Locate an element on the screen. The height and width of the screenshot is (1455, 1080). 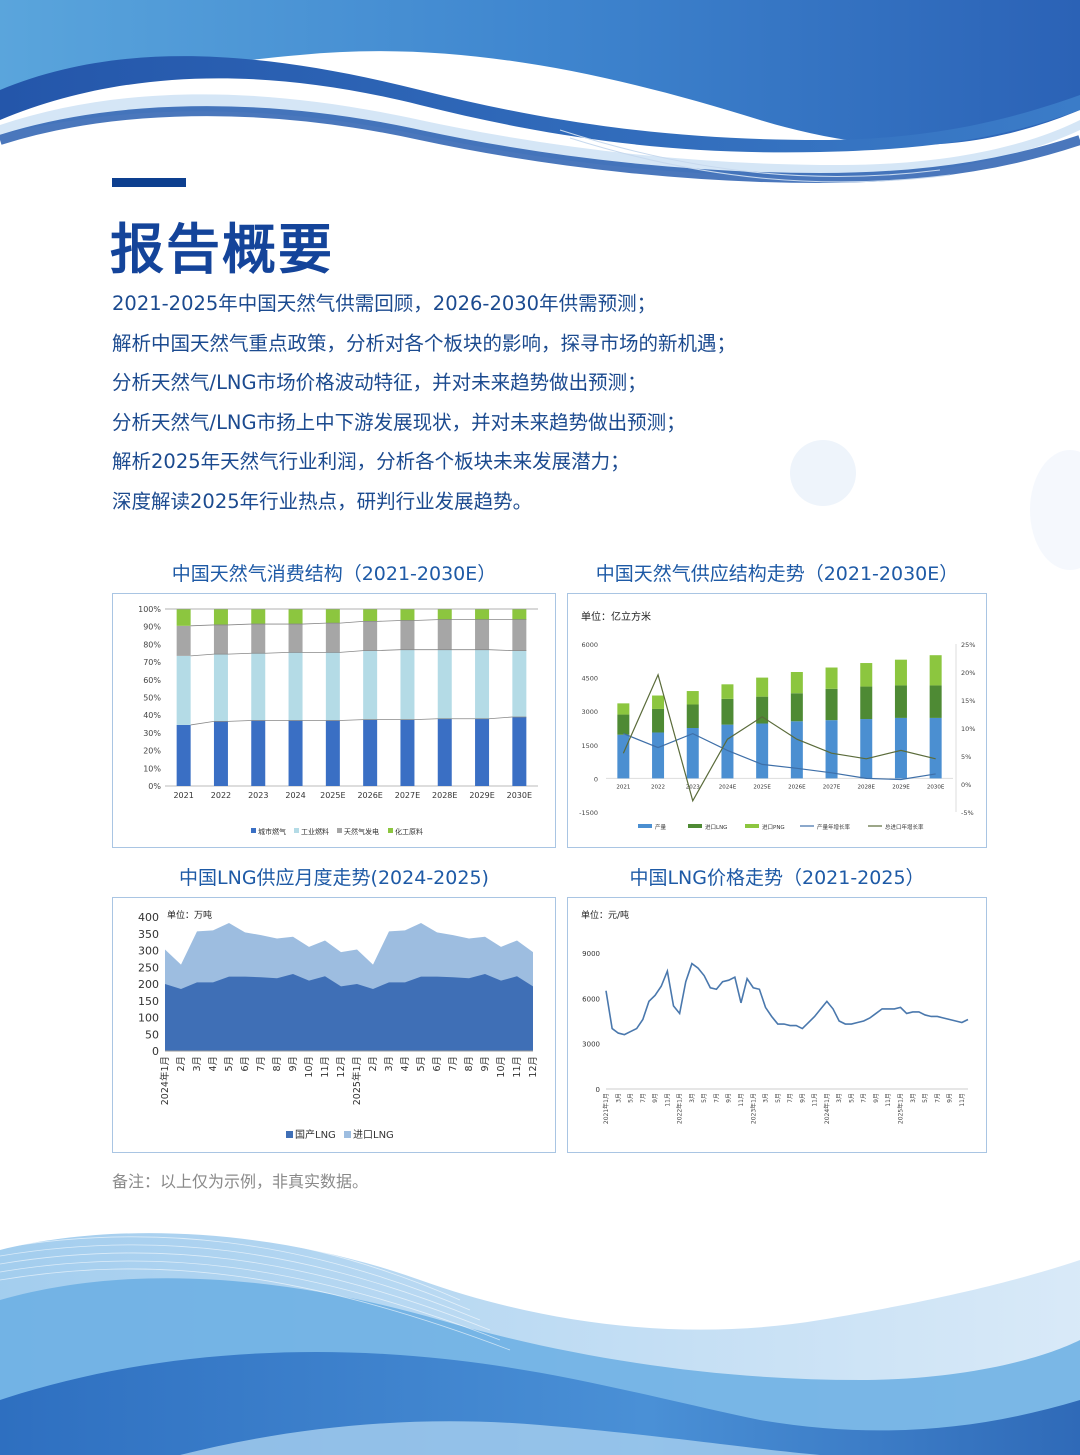
x-tick-label: 2023 is located at coordinates (693, 787).